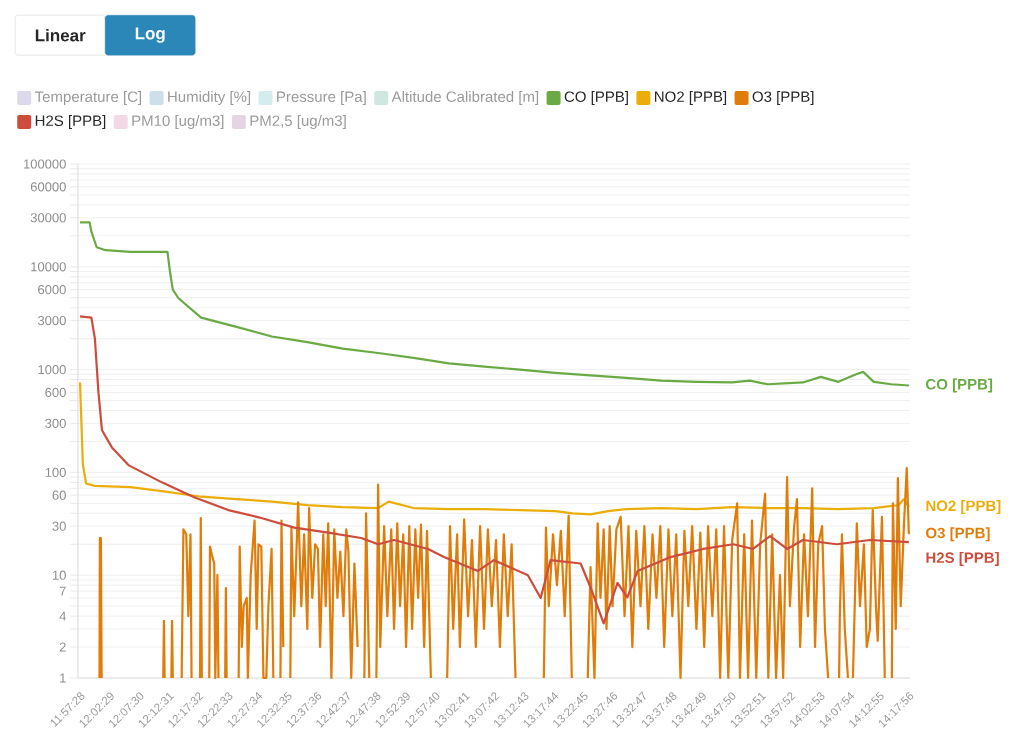 This screenshot has height=740, width=1024. Describe the element at coordinates (963, 507) in the screenshot. I see `text: NO2 [PPB]` at that location.